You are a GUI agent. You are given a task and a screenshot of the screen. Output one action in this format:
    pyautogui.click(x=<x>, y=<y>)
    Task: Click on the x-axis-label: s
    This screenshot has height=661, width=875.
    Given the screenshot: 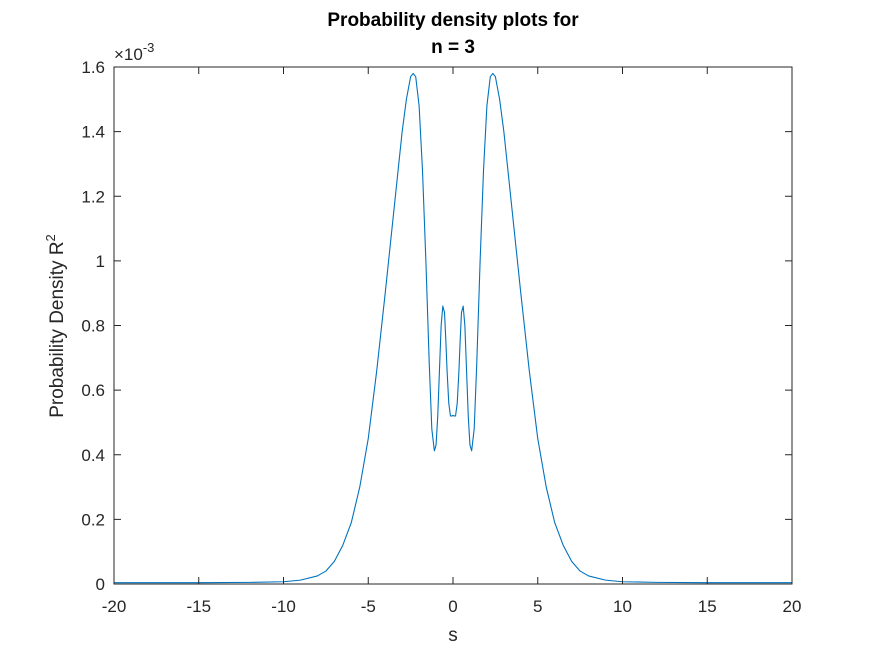 What is the action you would take?
    pyautogui.click(x=453, y=635)
    